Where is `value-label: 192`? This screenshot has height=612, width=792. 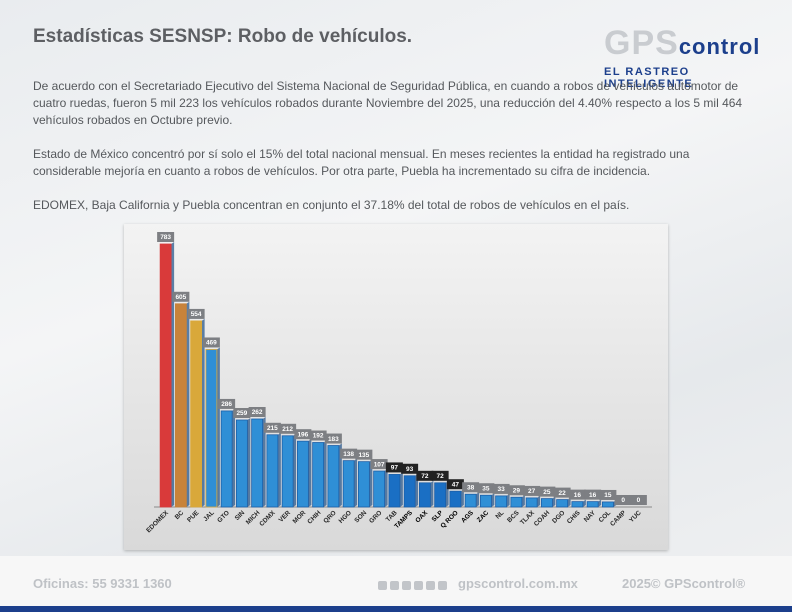 value-label: 192 is located at coordinates (318, 436).